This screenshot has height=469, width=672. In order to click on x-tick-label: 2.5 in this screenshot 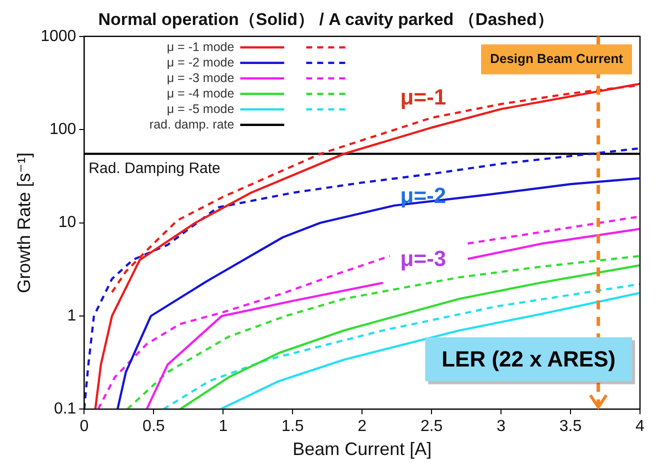, I will do `click(431, 427)`.